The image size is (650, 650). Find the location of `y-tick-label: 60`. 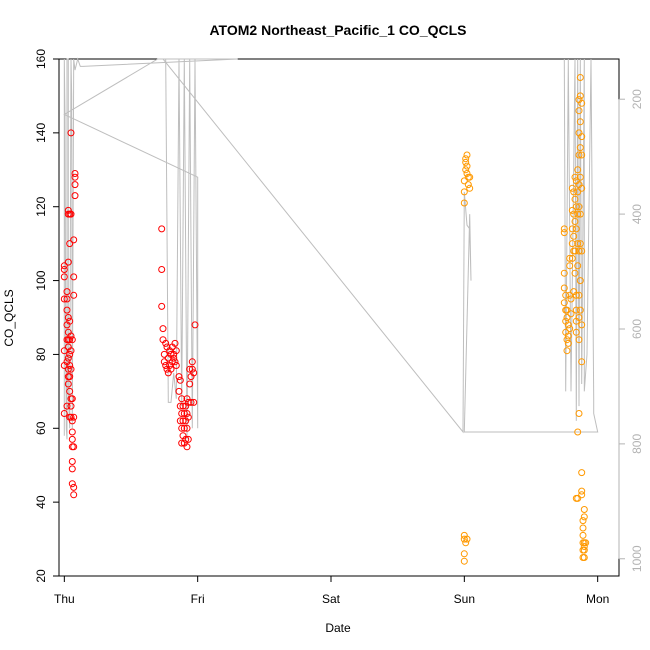

y-tick-label: 60 is located at coordinates (41, 428).